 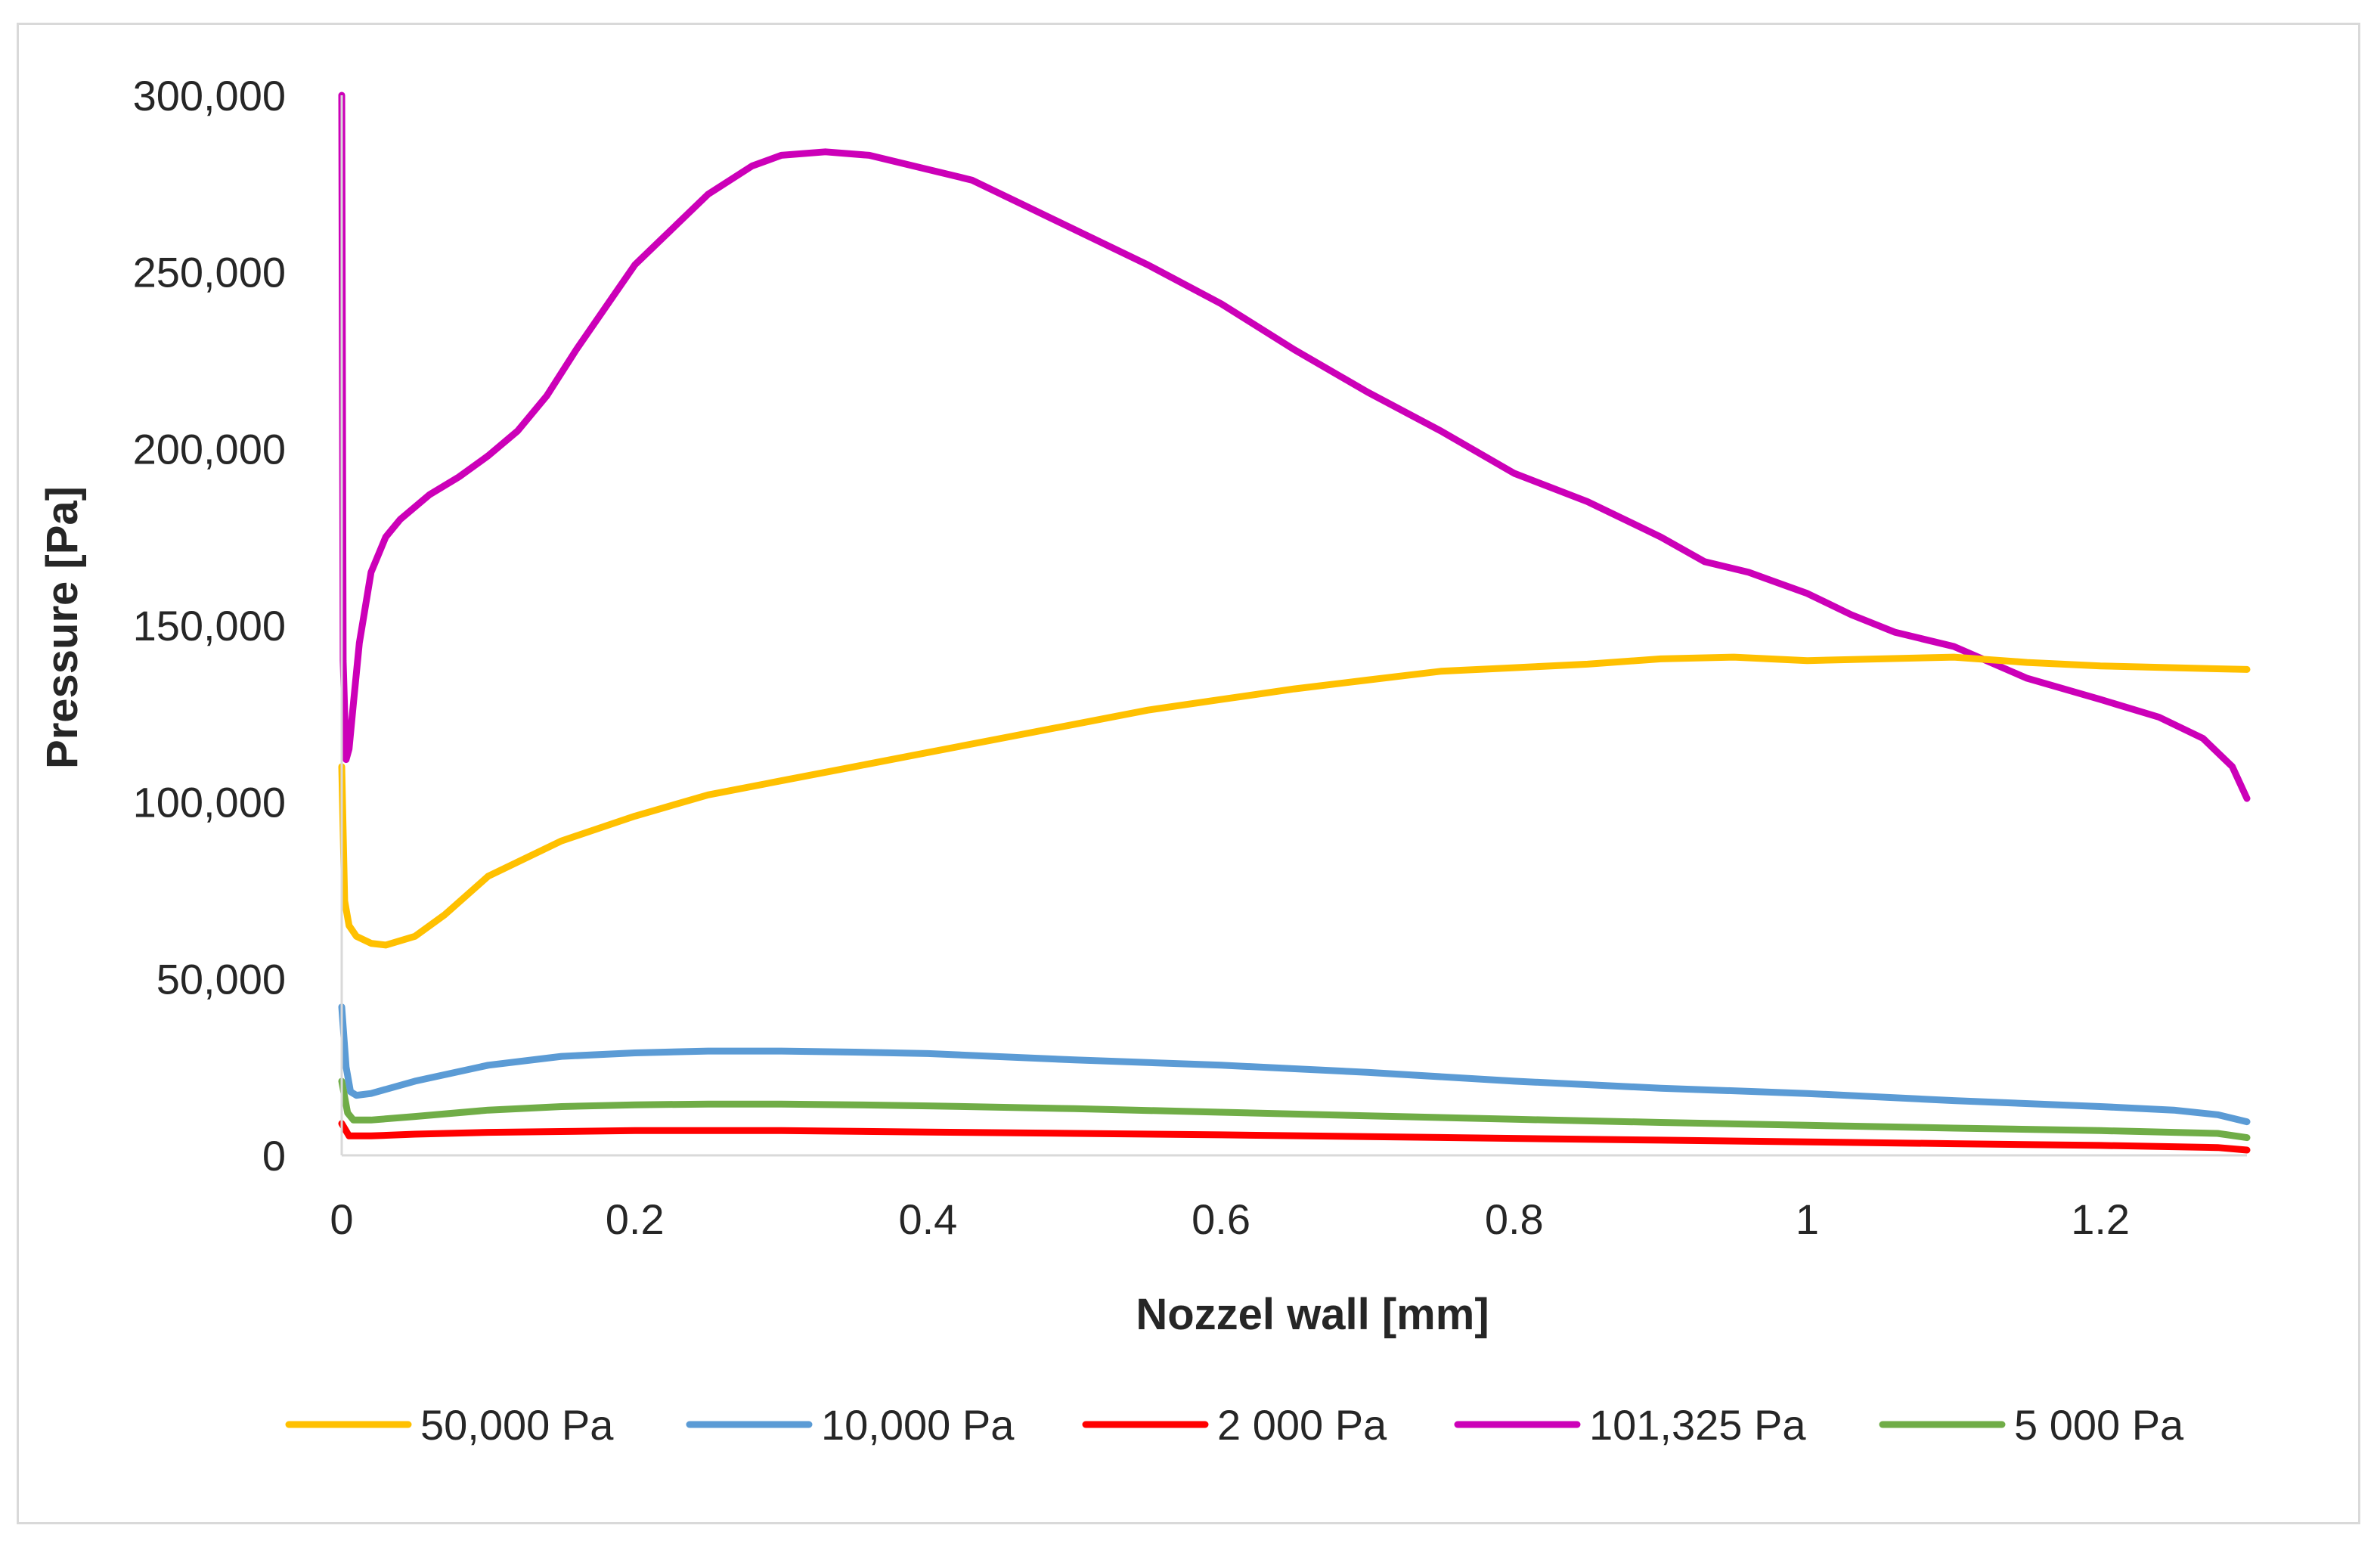 What do you see at coordinates (1302, 1425) in the screenshot?
I see `legend-label: 2 000 Pa` at bounding box center [1302, 1425].